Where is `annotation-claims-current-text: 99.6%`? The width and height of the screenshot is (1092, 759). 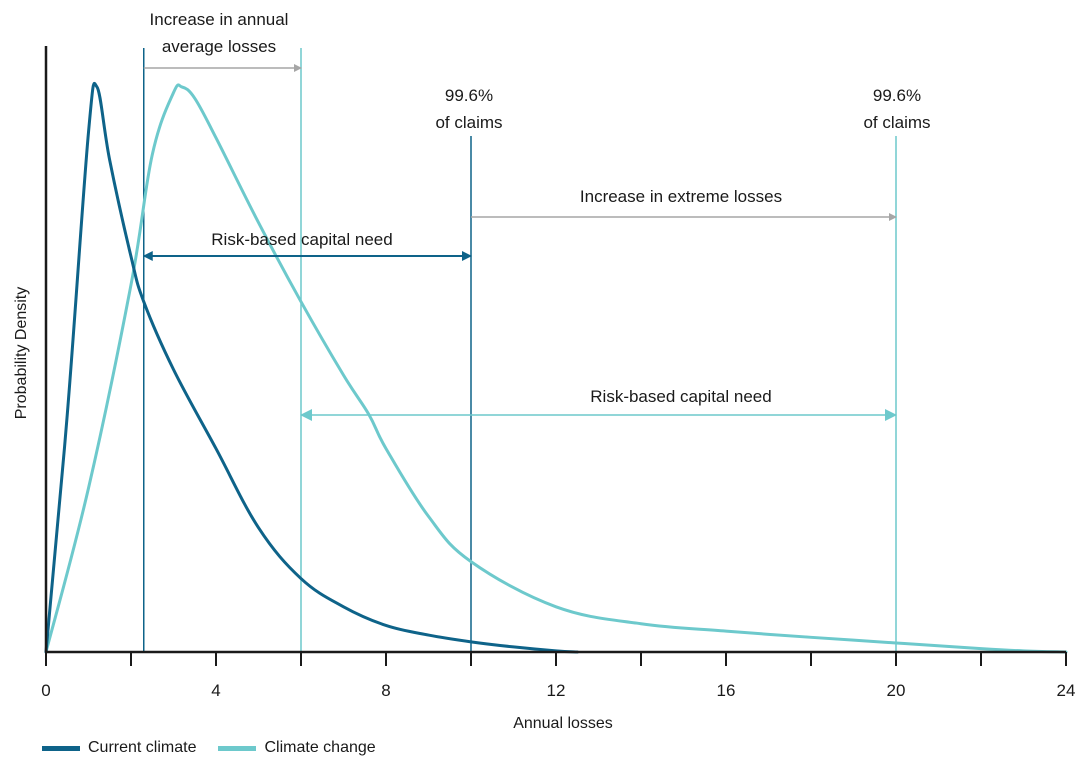
annotation-claims-current-text: 99.6% is located at coordinates (469, 95).